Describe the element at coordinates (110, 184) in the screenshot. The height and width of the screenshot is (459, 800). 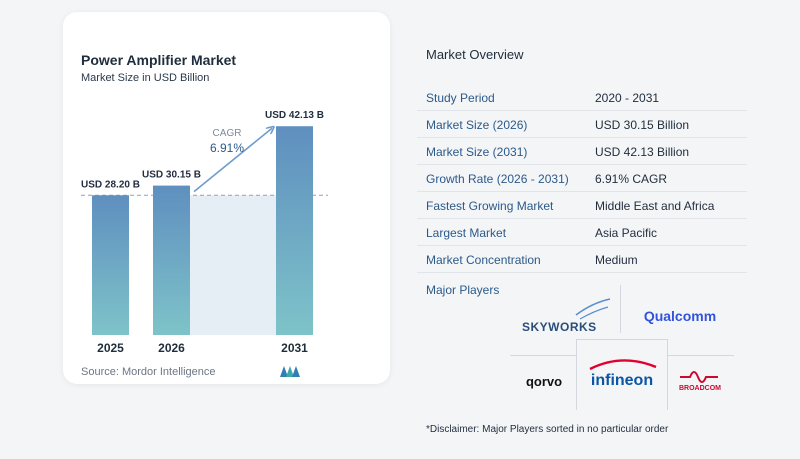
I see `bar-data-label: USD 28.20 B` at that location.